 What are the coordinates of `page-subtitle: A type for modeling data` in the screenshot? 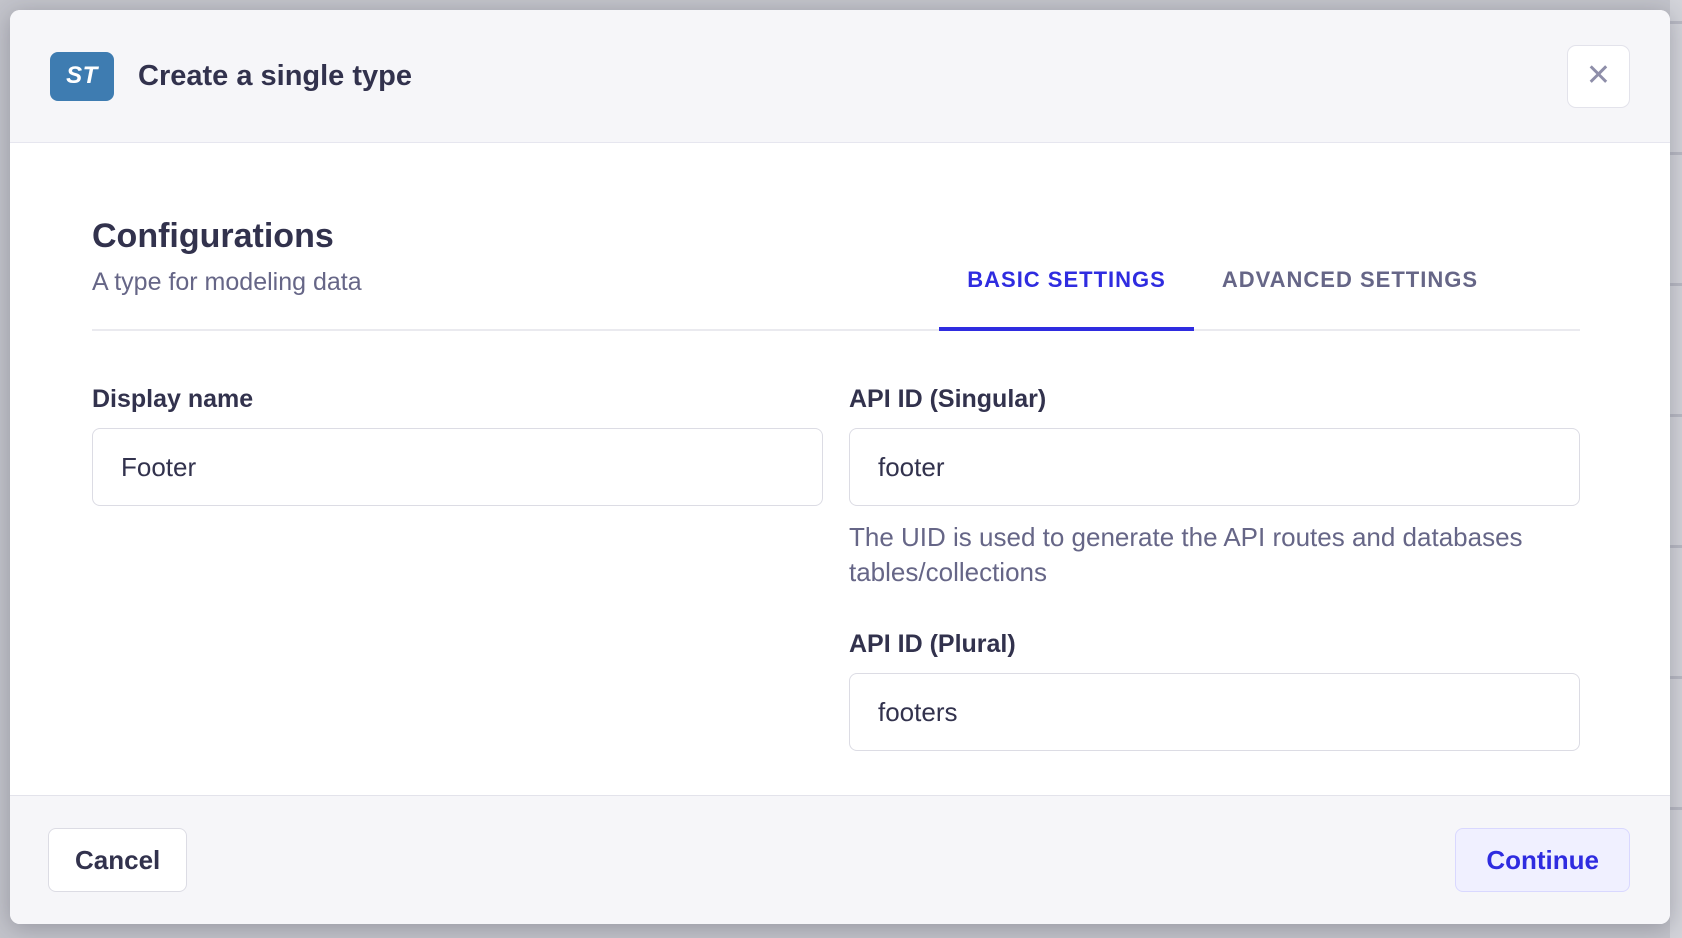 It's located at (227, 282).